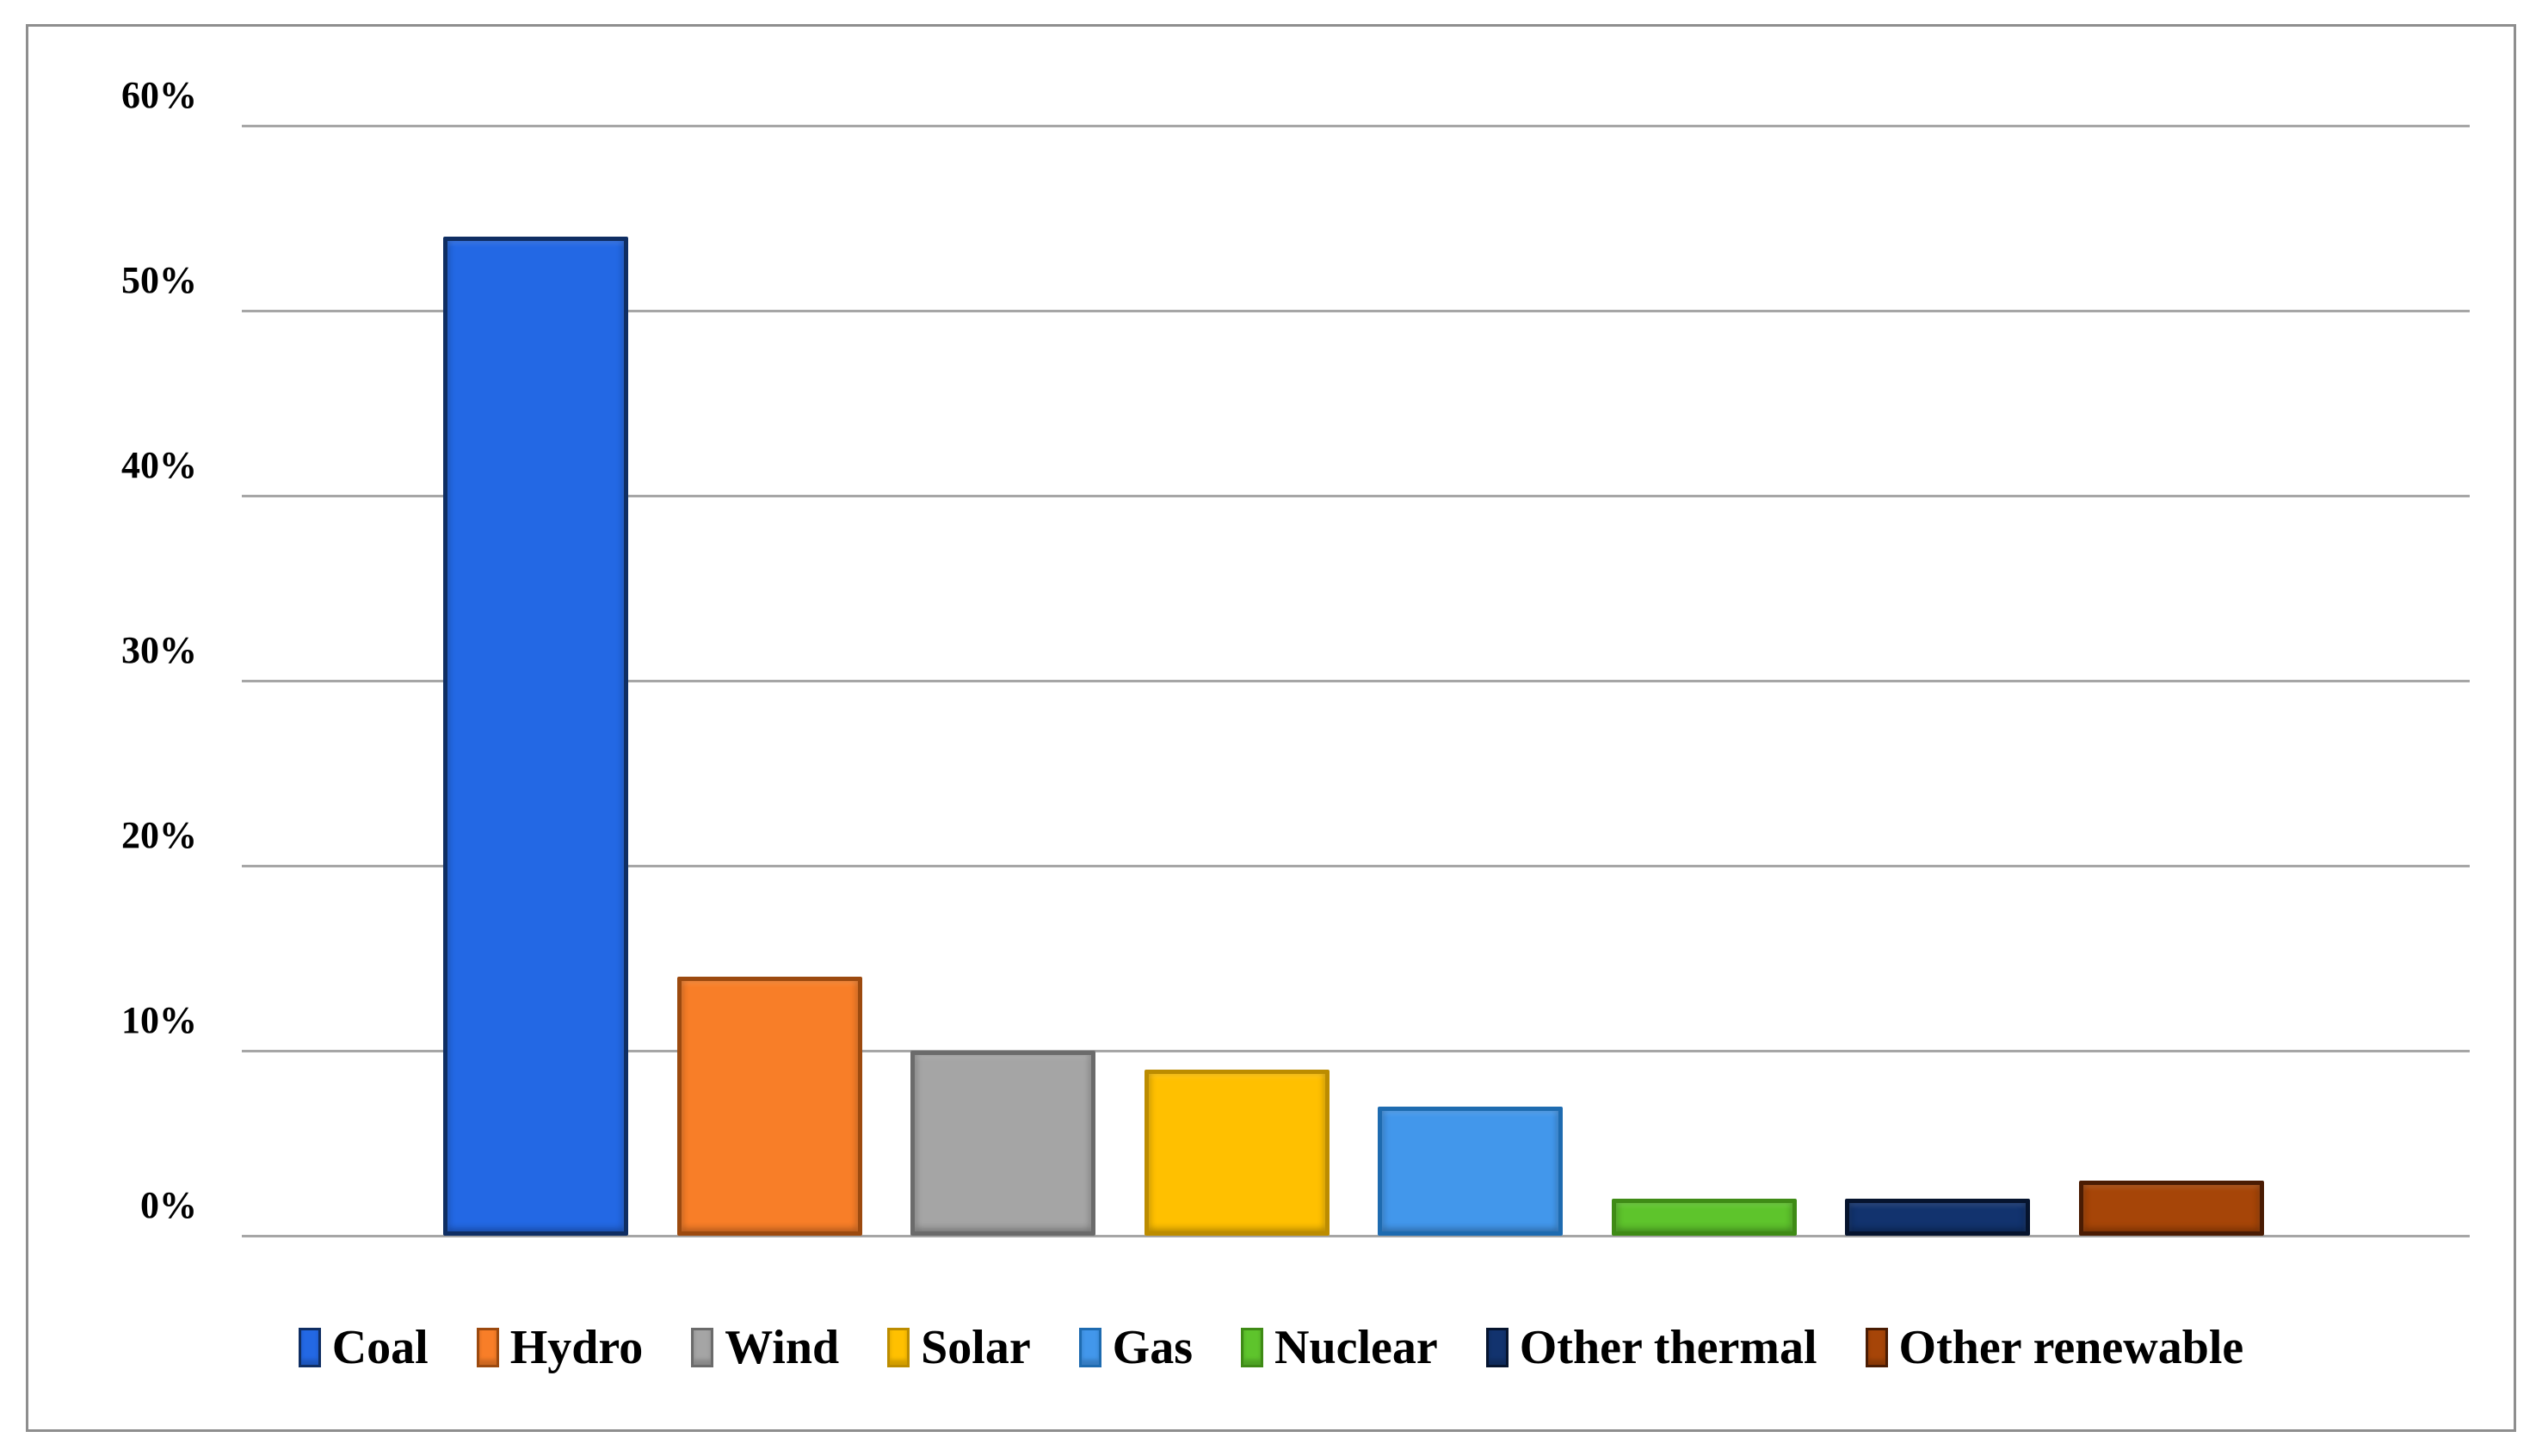 This screenshot has height=1456, width=2542. I want to click on bar-other-renewable, so click(2171, 1208).